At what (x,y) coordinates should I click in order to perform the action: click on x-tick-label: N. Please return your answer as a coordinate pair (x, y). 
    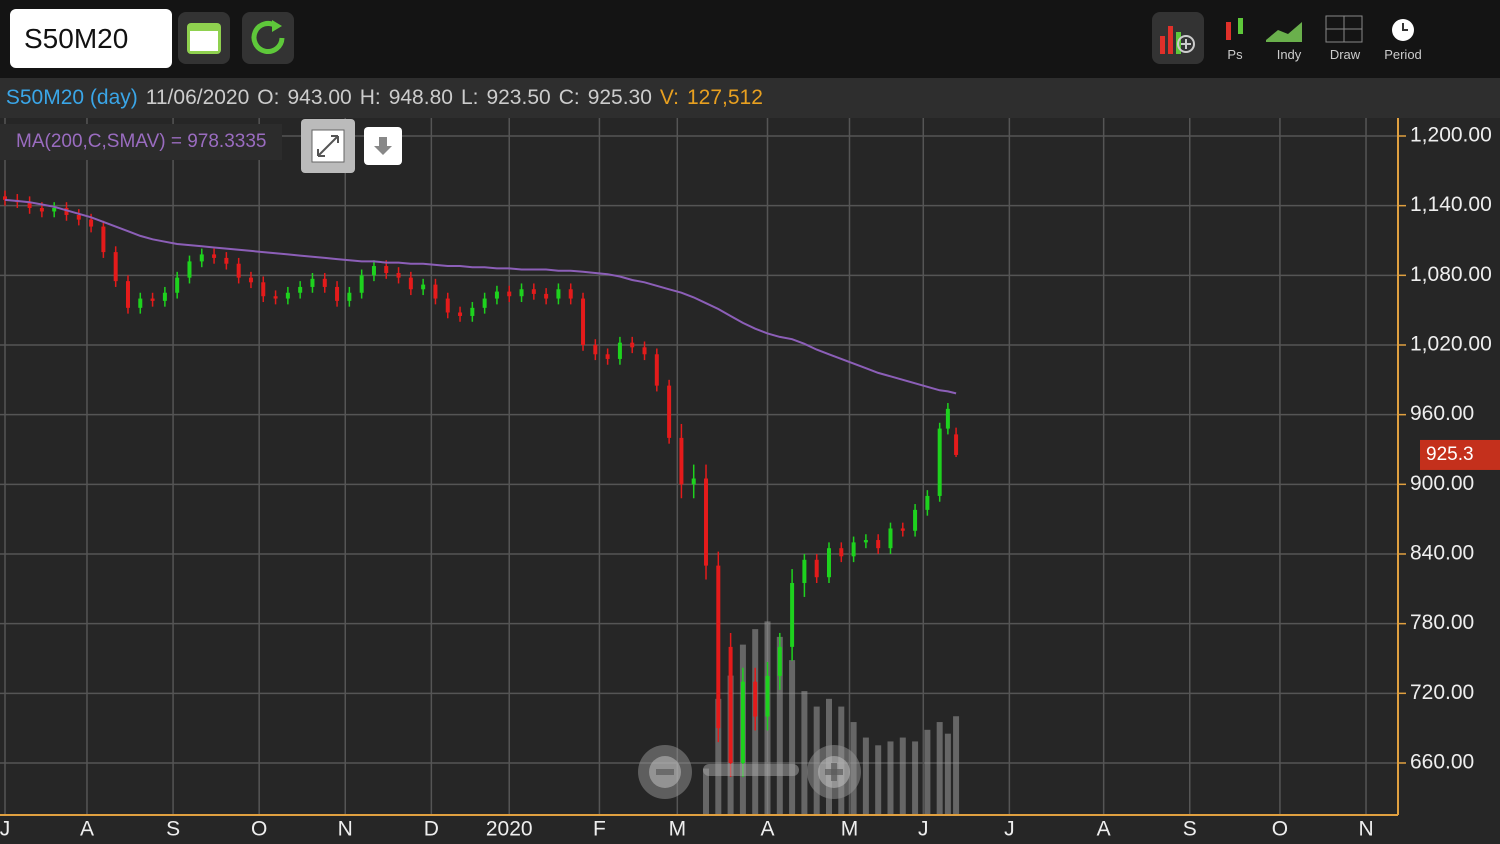
    Looking at the image, I should click on (345, 829).